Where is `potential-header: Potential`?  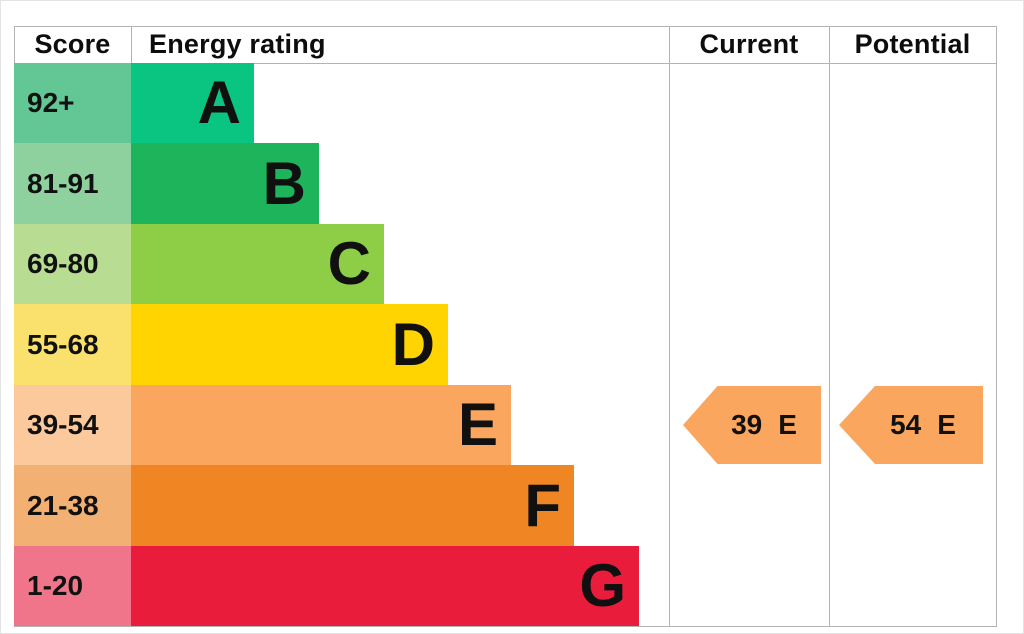 potential-header: Potential is located at coordinates (912, 44).